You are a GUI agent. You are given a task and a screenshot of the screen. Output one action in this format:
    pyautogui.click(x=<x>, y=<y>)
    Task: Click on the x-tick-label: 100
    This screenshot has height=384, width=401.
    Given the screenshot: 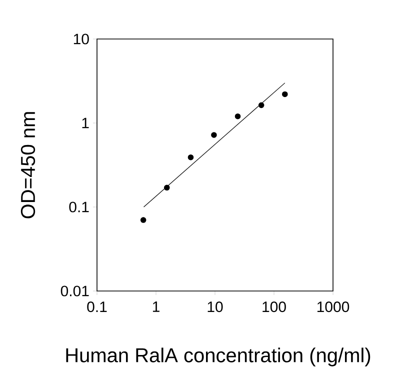 What is the action you would take?
    pyautogui.click(x=274, y=307)
    